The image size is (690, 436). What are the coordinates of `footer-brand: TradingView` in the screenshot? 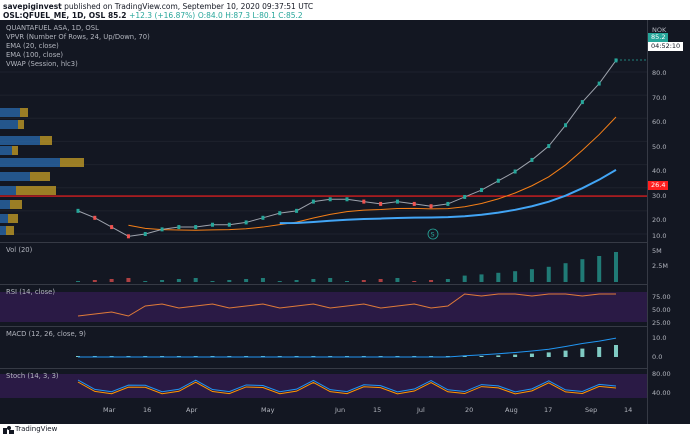 It's located at (36, 429).